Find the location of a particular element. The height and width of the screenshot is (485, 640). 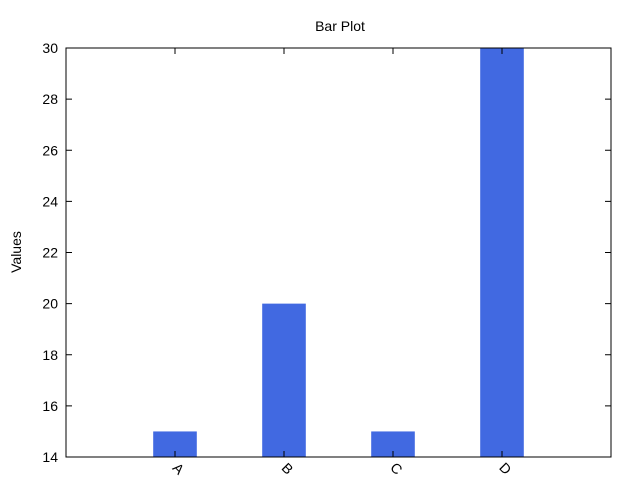

y-tick-label-26: 26 is located at coordinates (50, 150).